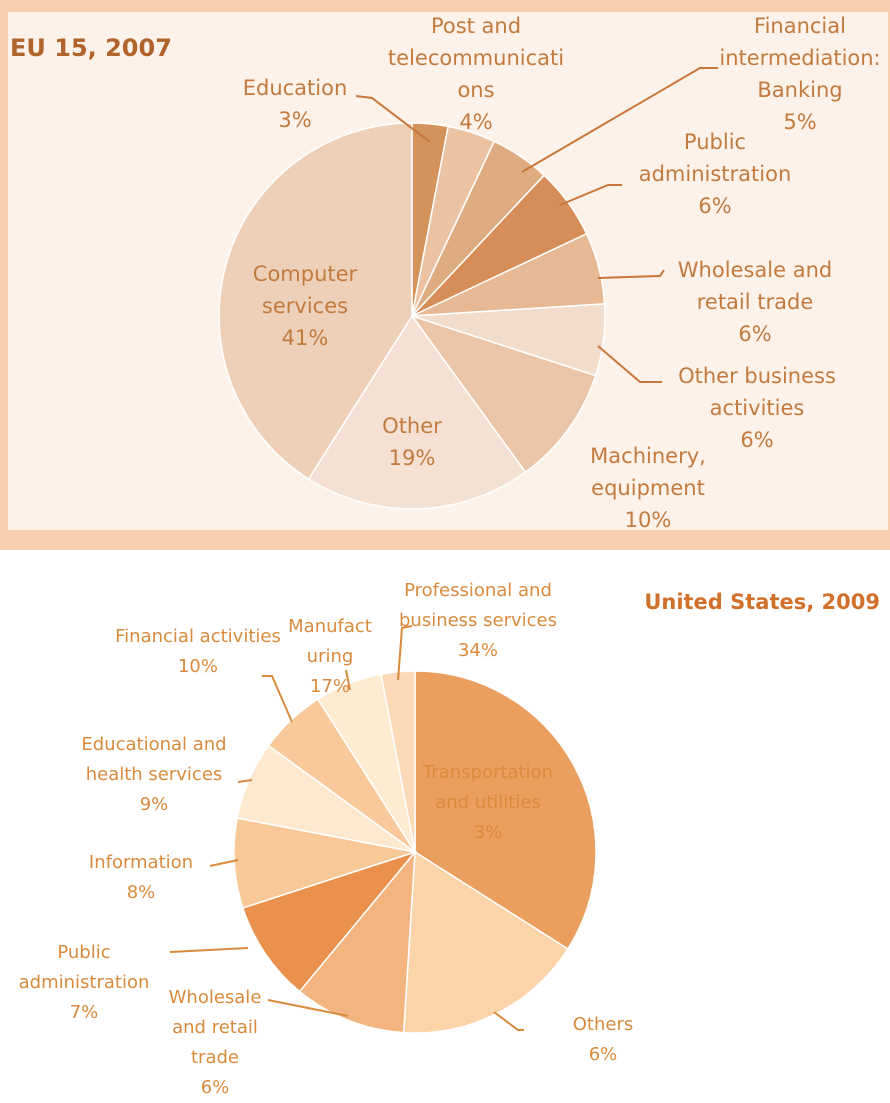 The height and width of the screenshot is (1103, 890). I want to click on slice-label: Information 8%, so click(141, 878).